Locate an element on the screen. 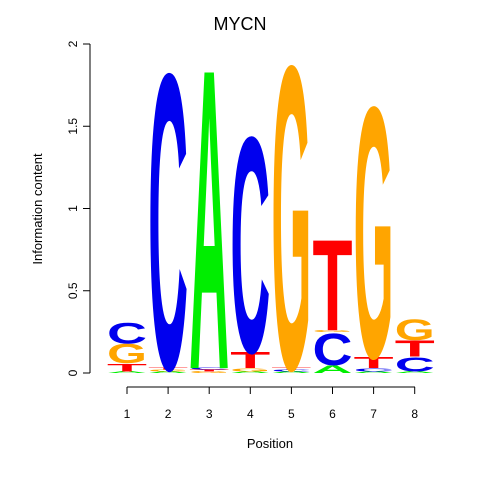 The image size is (480, 480). x-tick-label: 7 is located at coordinates (373, 414).